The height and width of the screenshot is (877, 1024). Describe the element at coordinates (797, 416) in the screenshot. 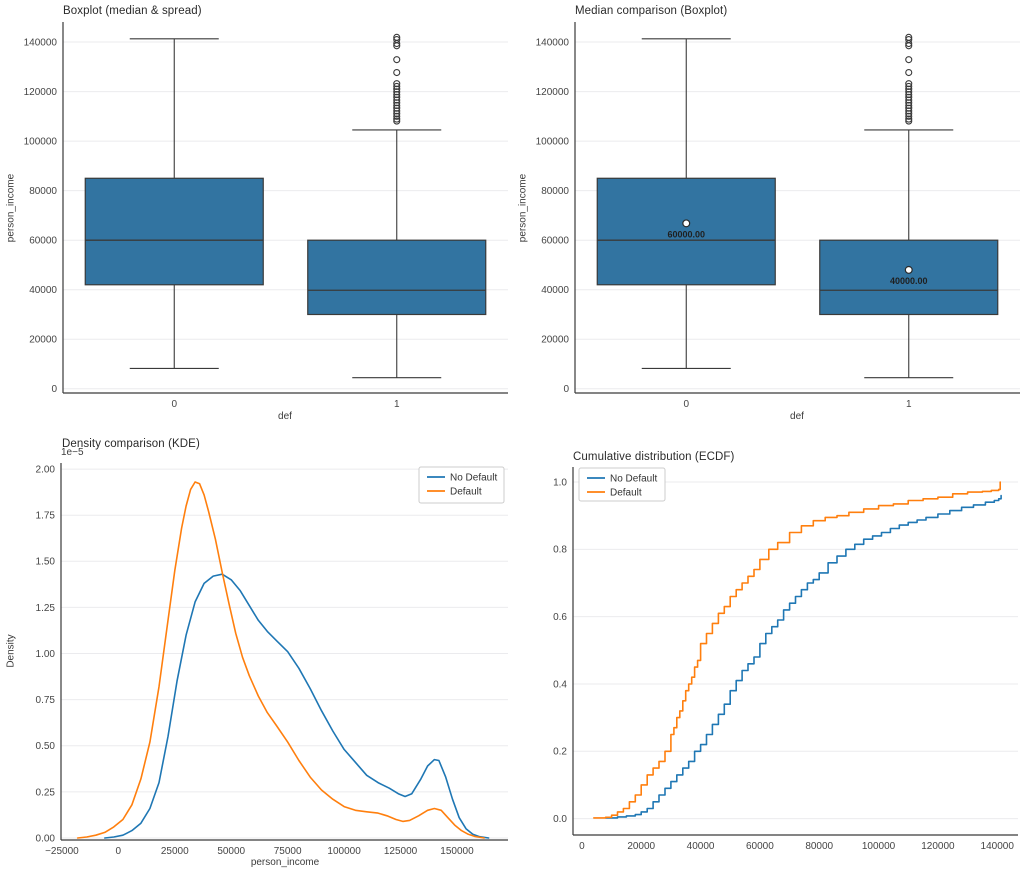

I see `boxplot-median-xlabel: def` at that location.